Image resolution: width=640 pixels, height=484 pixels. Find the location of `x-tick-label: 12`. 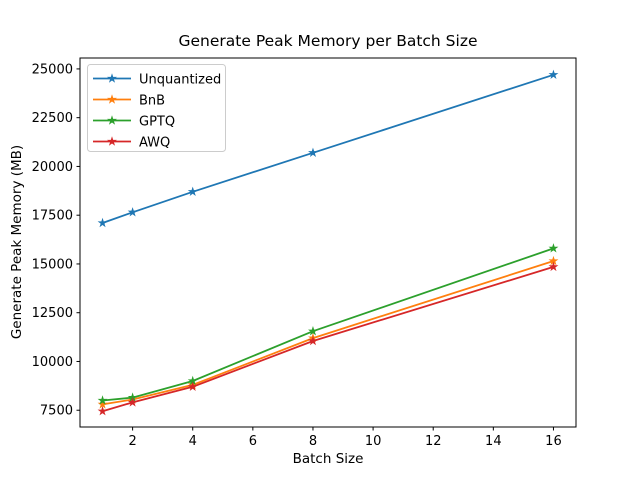

x-tick-label: 12 is located at coordinates (433, 441).